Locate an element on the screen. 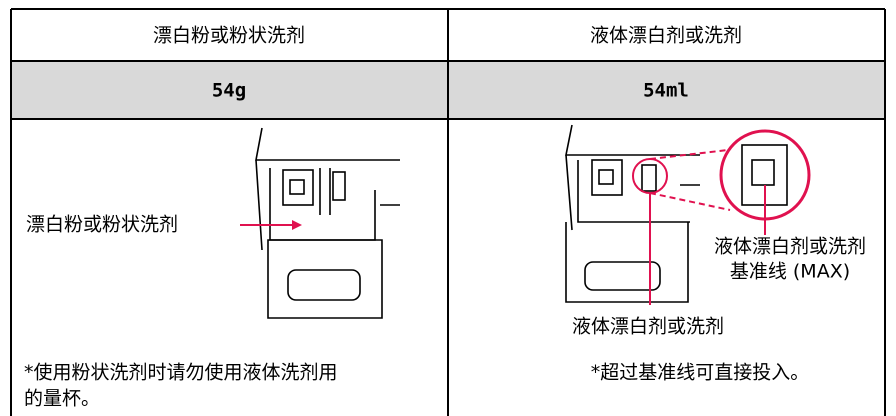  note: *超过基准线可直接投入。 is located at coordinates (700, 373).